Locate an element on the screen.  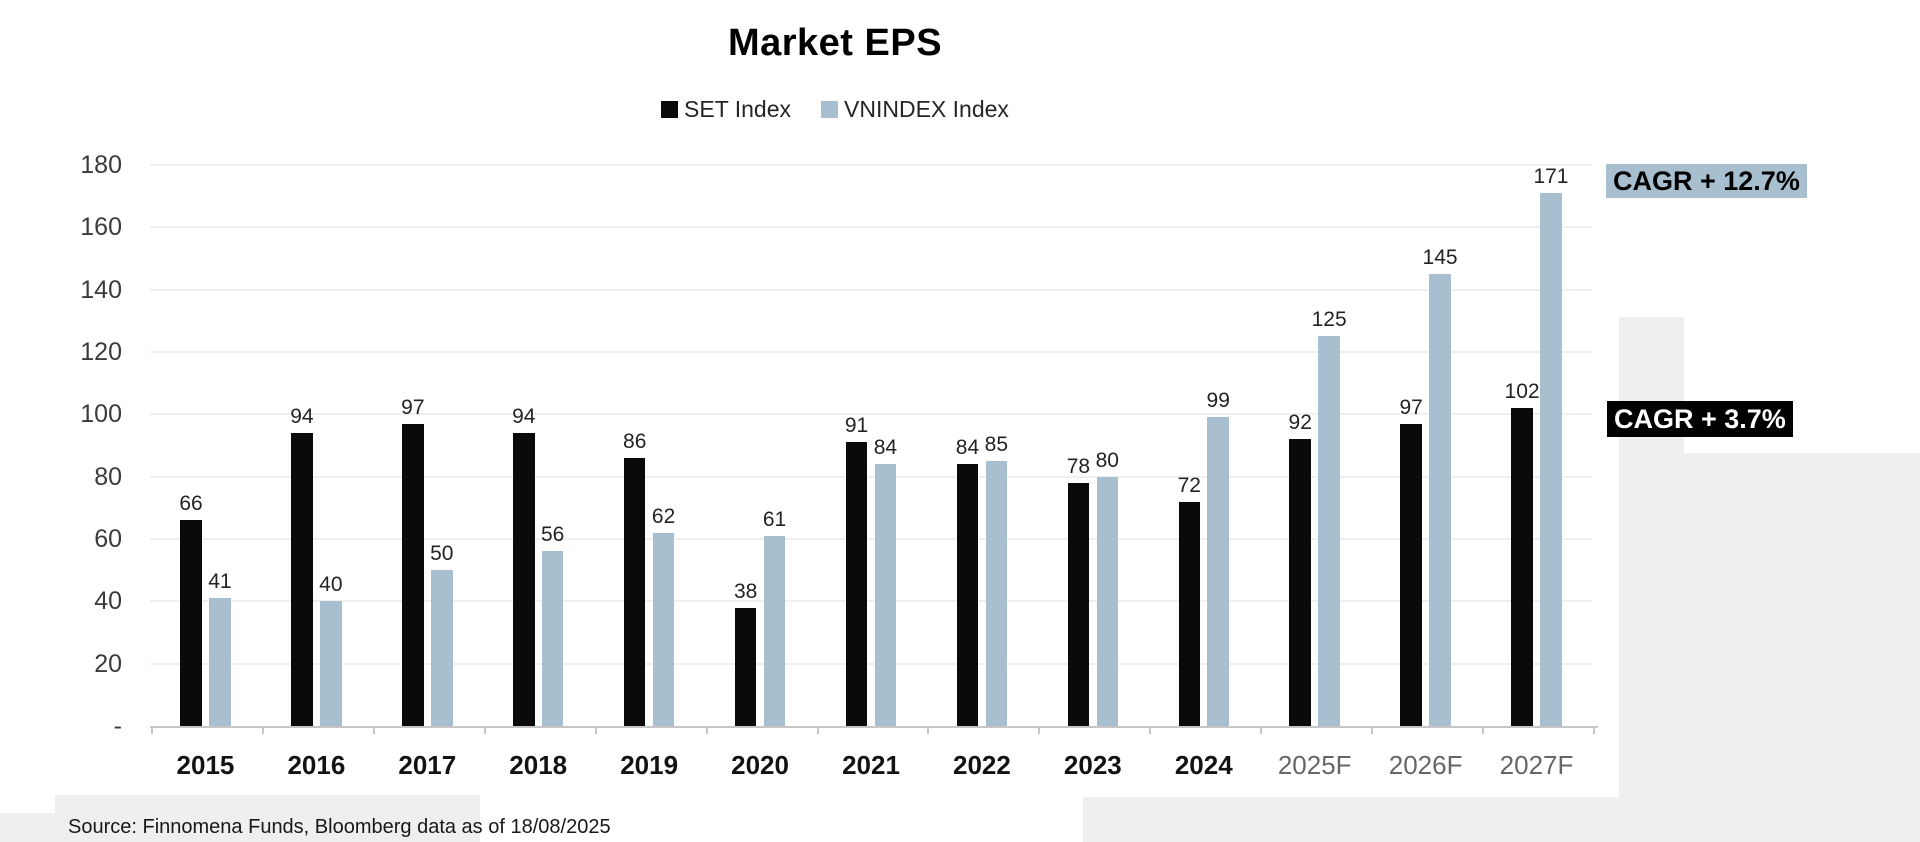
bar-vnindex-2020 is located at coordinates (774, 630).